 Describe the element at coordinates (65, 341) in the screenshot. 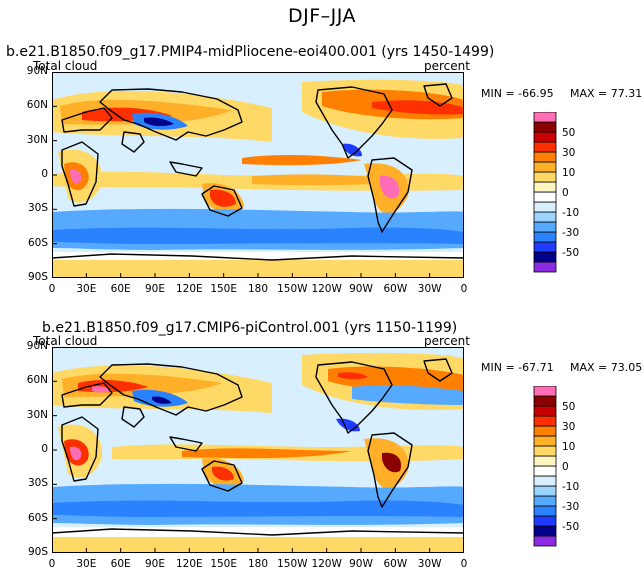

I see `panel-2-variable-label: Total cloud` at that location.